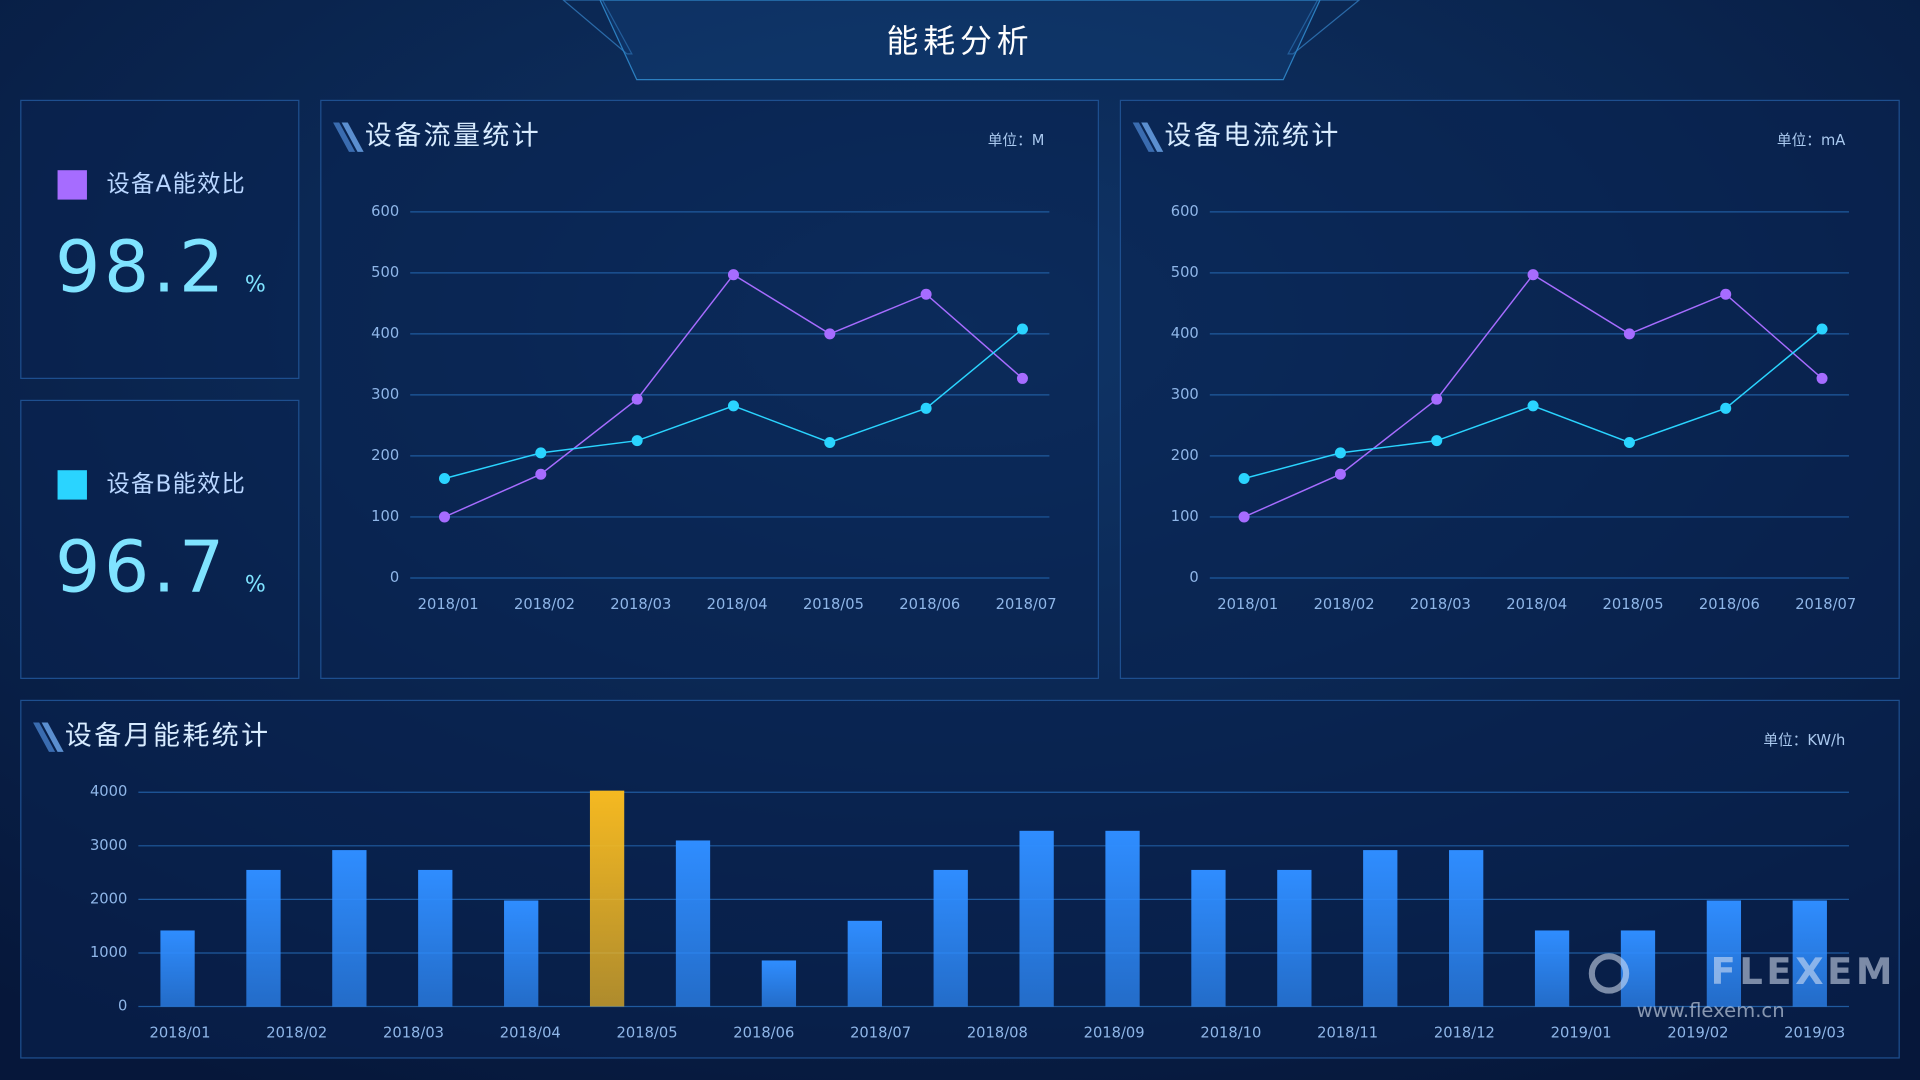 This screenshot has width=1920, height=1080. I want to click on y-tick-label: 4000, so click(108, 791).